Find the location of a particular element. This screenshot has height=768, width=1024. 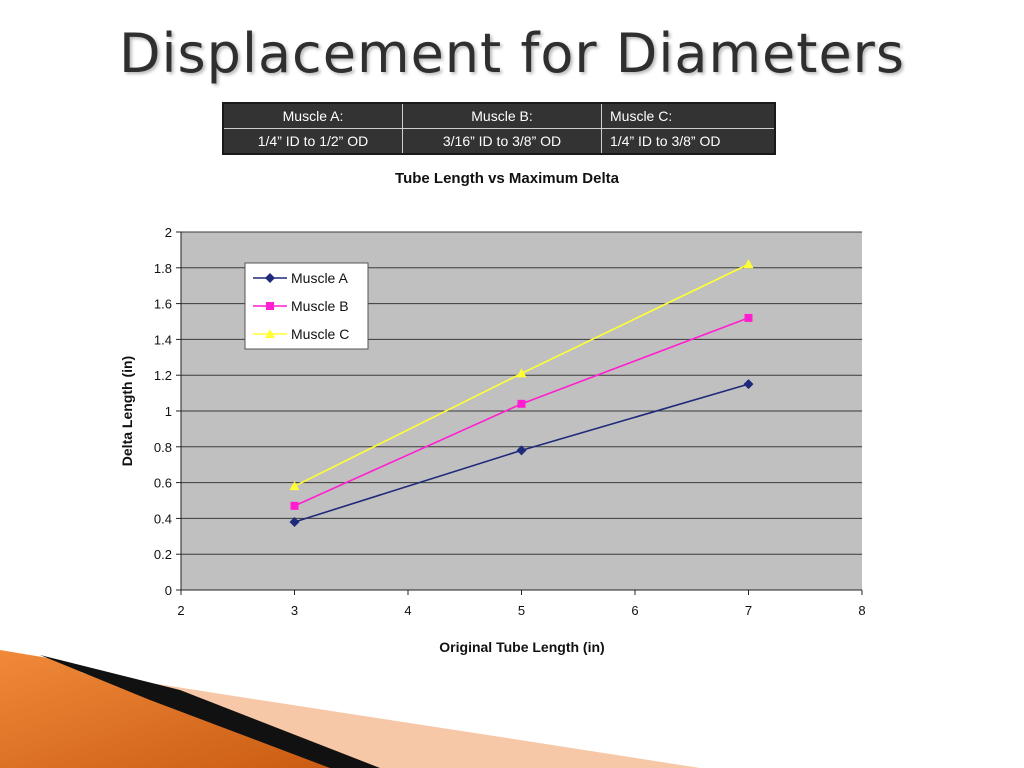

y-tick-label: 1.8 is located at coordinates (163, 268).